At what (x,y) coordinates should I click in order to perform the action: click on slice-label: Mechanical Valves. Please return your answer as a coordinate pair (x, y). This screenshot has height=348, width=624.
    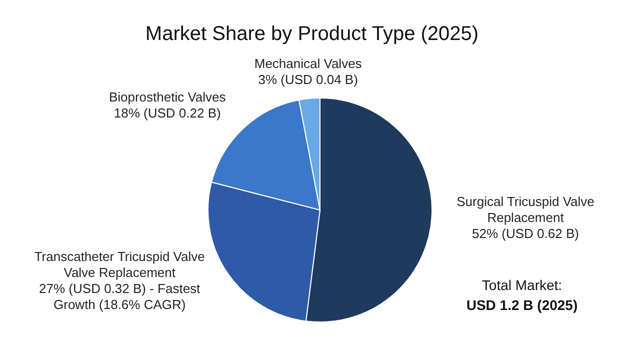
    Looking at the image, I should click on (308, 63).